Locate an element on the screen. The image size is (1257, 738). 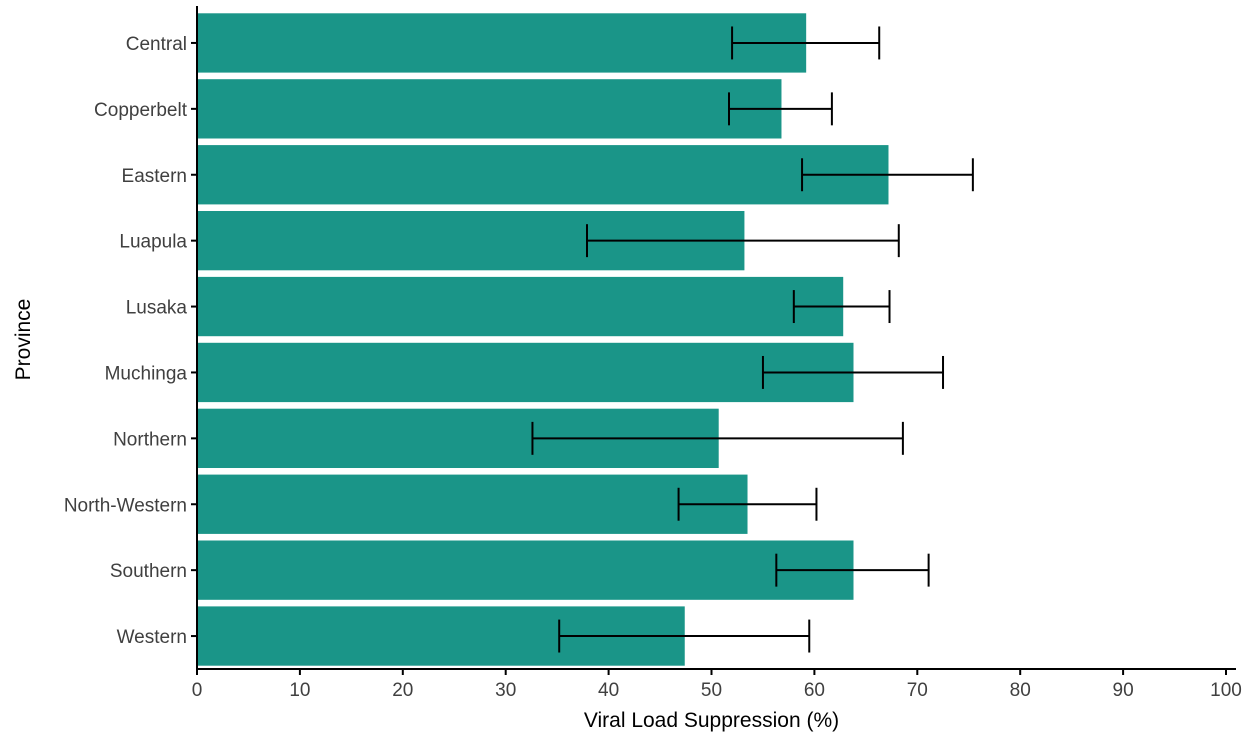
y-tick-label: Northern is located at coordinates (150, 439).